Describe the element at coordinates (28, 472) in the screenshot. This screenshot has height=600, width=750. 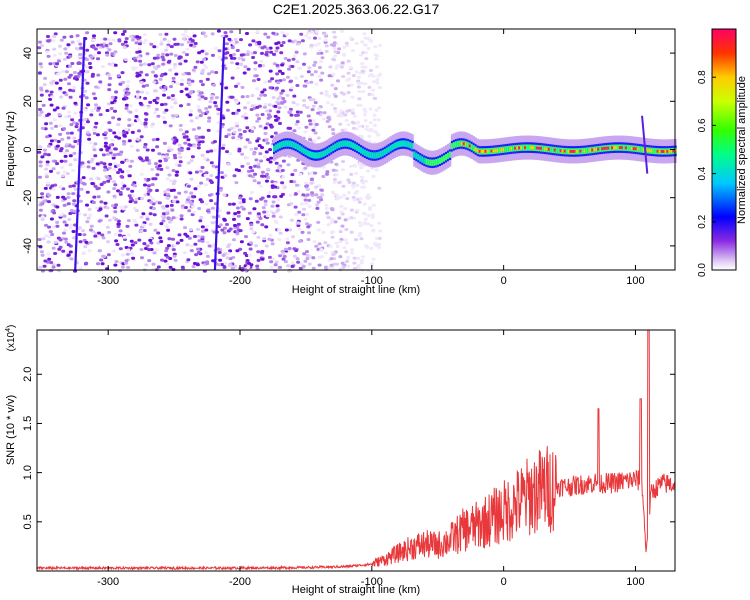
I see `snr-y-tick-label: 1.0` at that location.